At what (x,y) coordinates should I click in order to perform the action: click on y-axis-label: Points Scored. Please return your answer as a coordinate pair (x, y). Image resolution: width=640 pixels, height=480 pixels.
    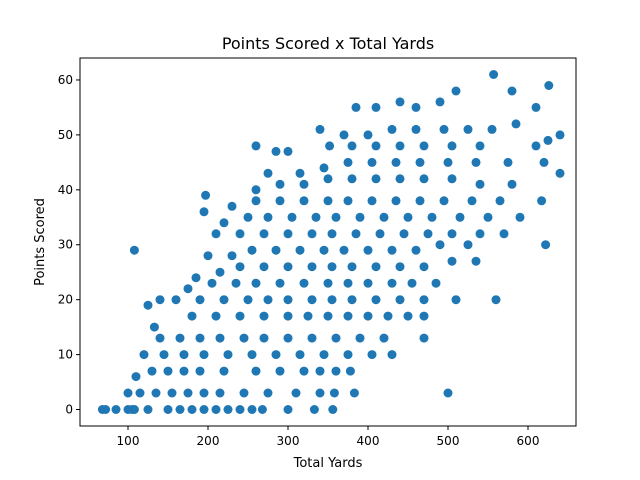
    Looking at the image, I should click on (40, 242).